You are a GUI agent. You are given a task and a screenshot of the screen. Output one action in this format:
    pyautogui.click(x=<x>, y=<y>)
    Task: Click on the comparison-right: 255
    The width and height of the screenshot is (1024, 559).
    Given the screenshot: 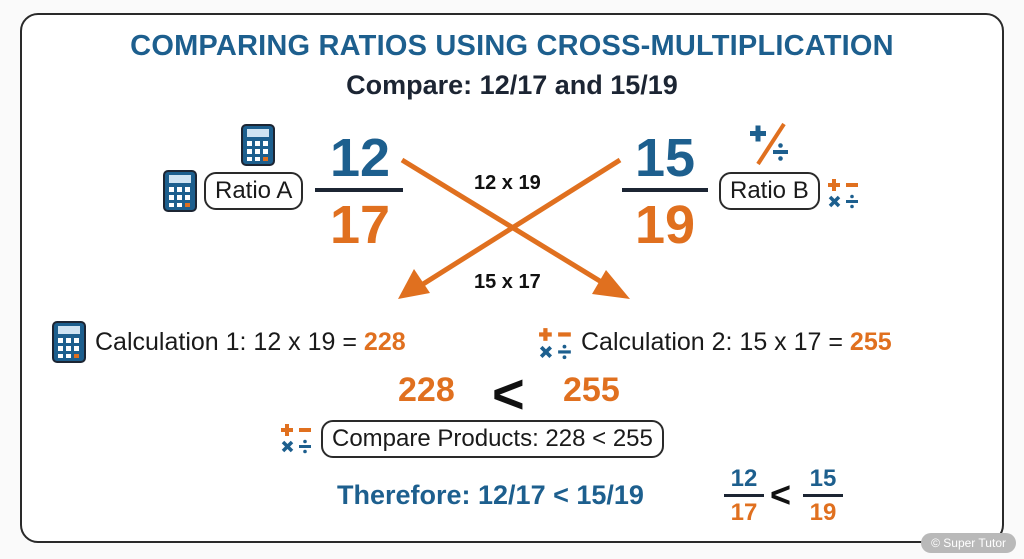 What is the action you would take?
    pyautogui.click(x=591, y=390)
    